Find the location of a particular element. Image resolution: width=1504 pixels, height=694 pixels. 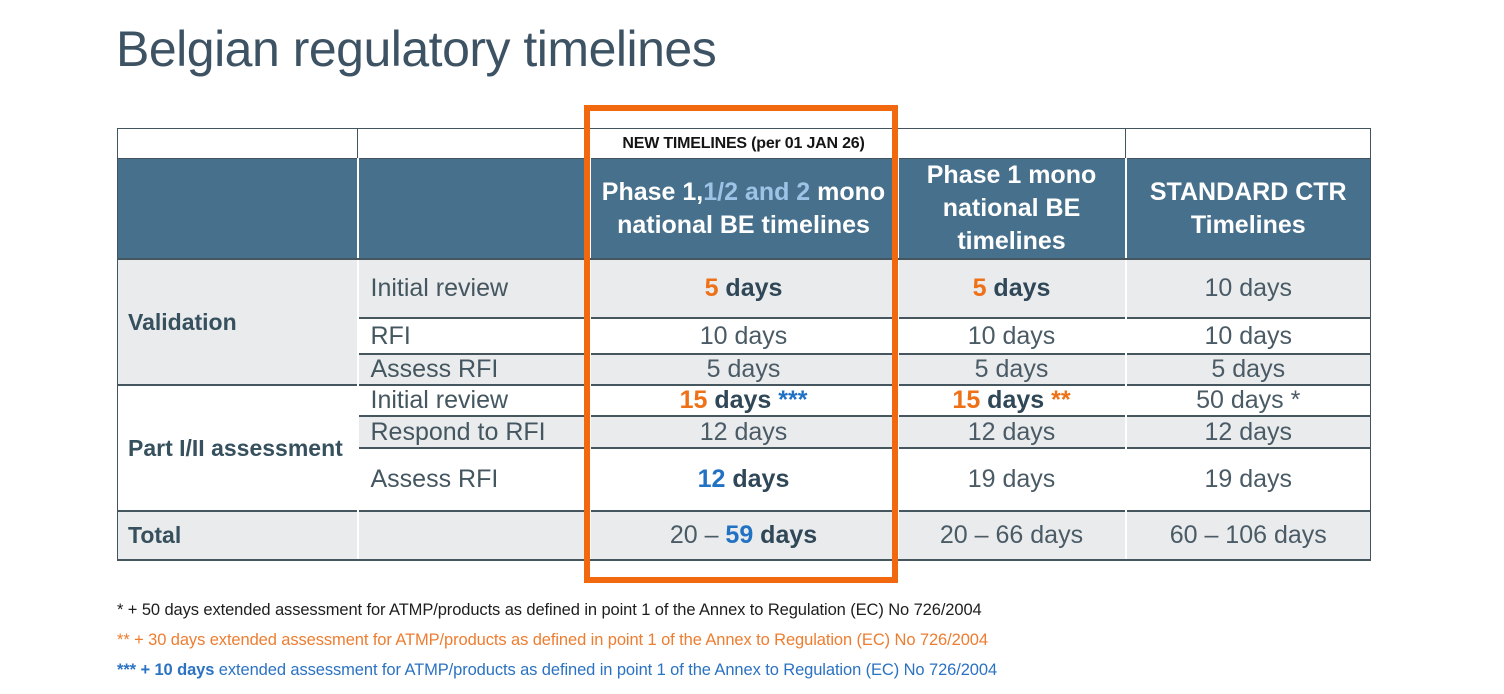

cell-validation-assess-new: 5 days is located at coordinates (743, 369).